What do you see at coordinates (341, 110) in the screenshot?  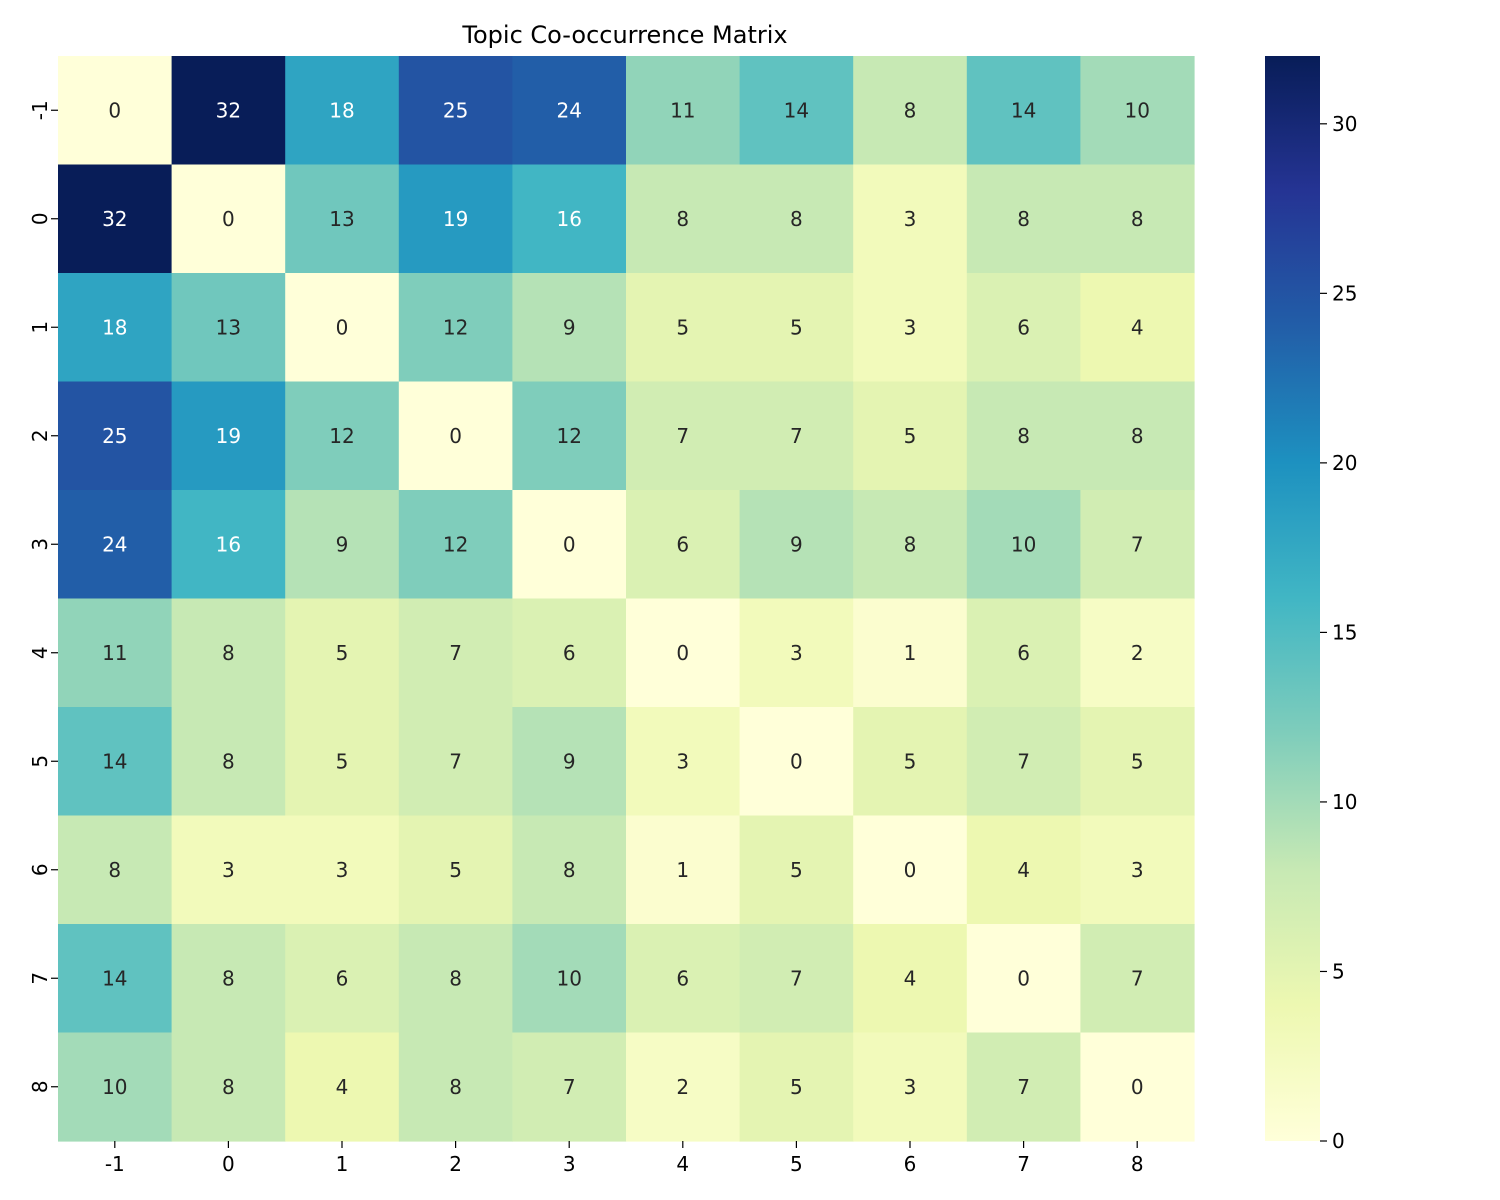 I see `cell-value-label: 18` at bounding box center [341, 110].